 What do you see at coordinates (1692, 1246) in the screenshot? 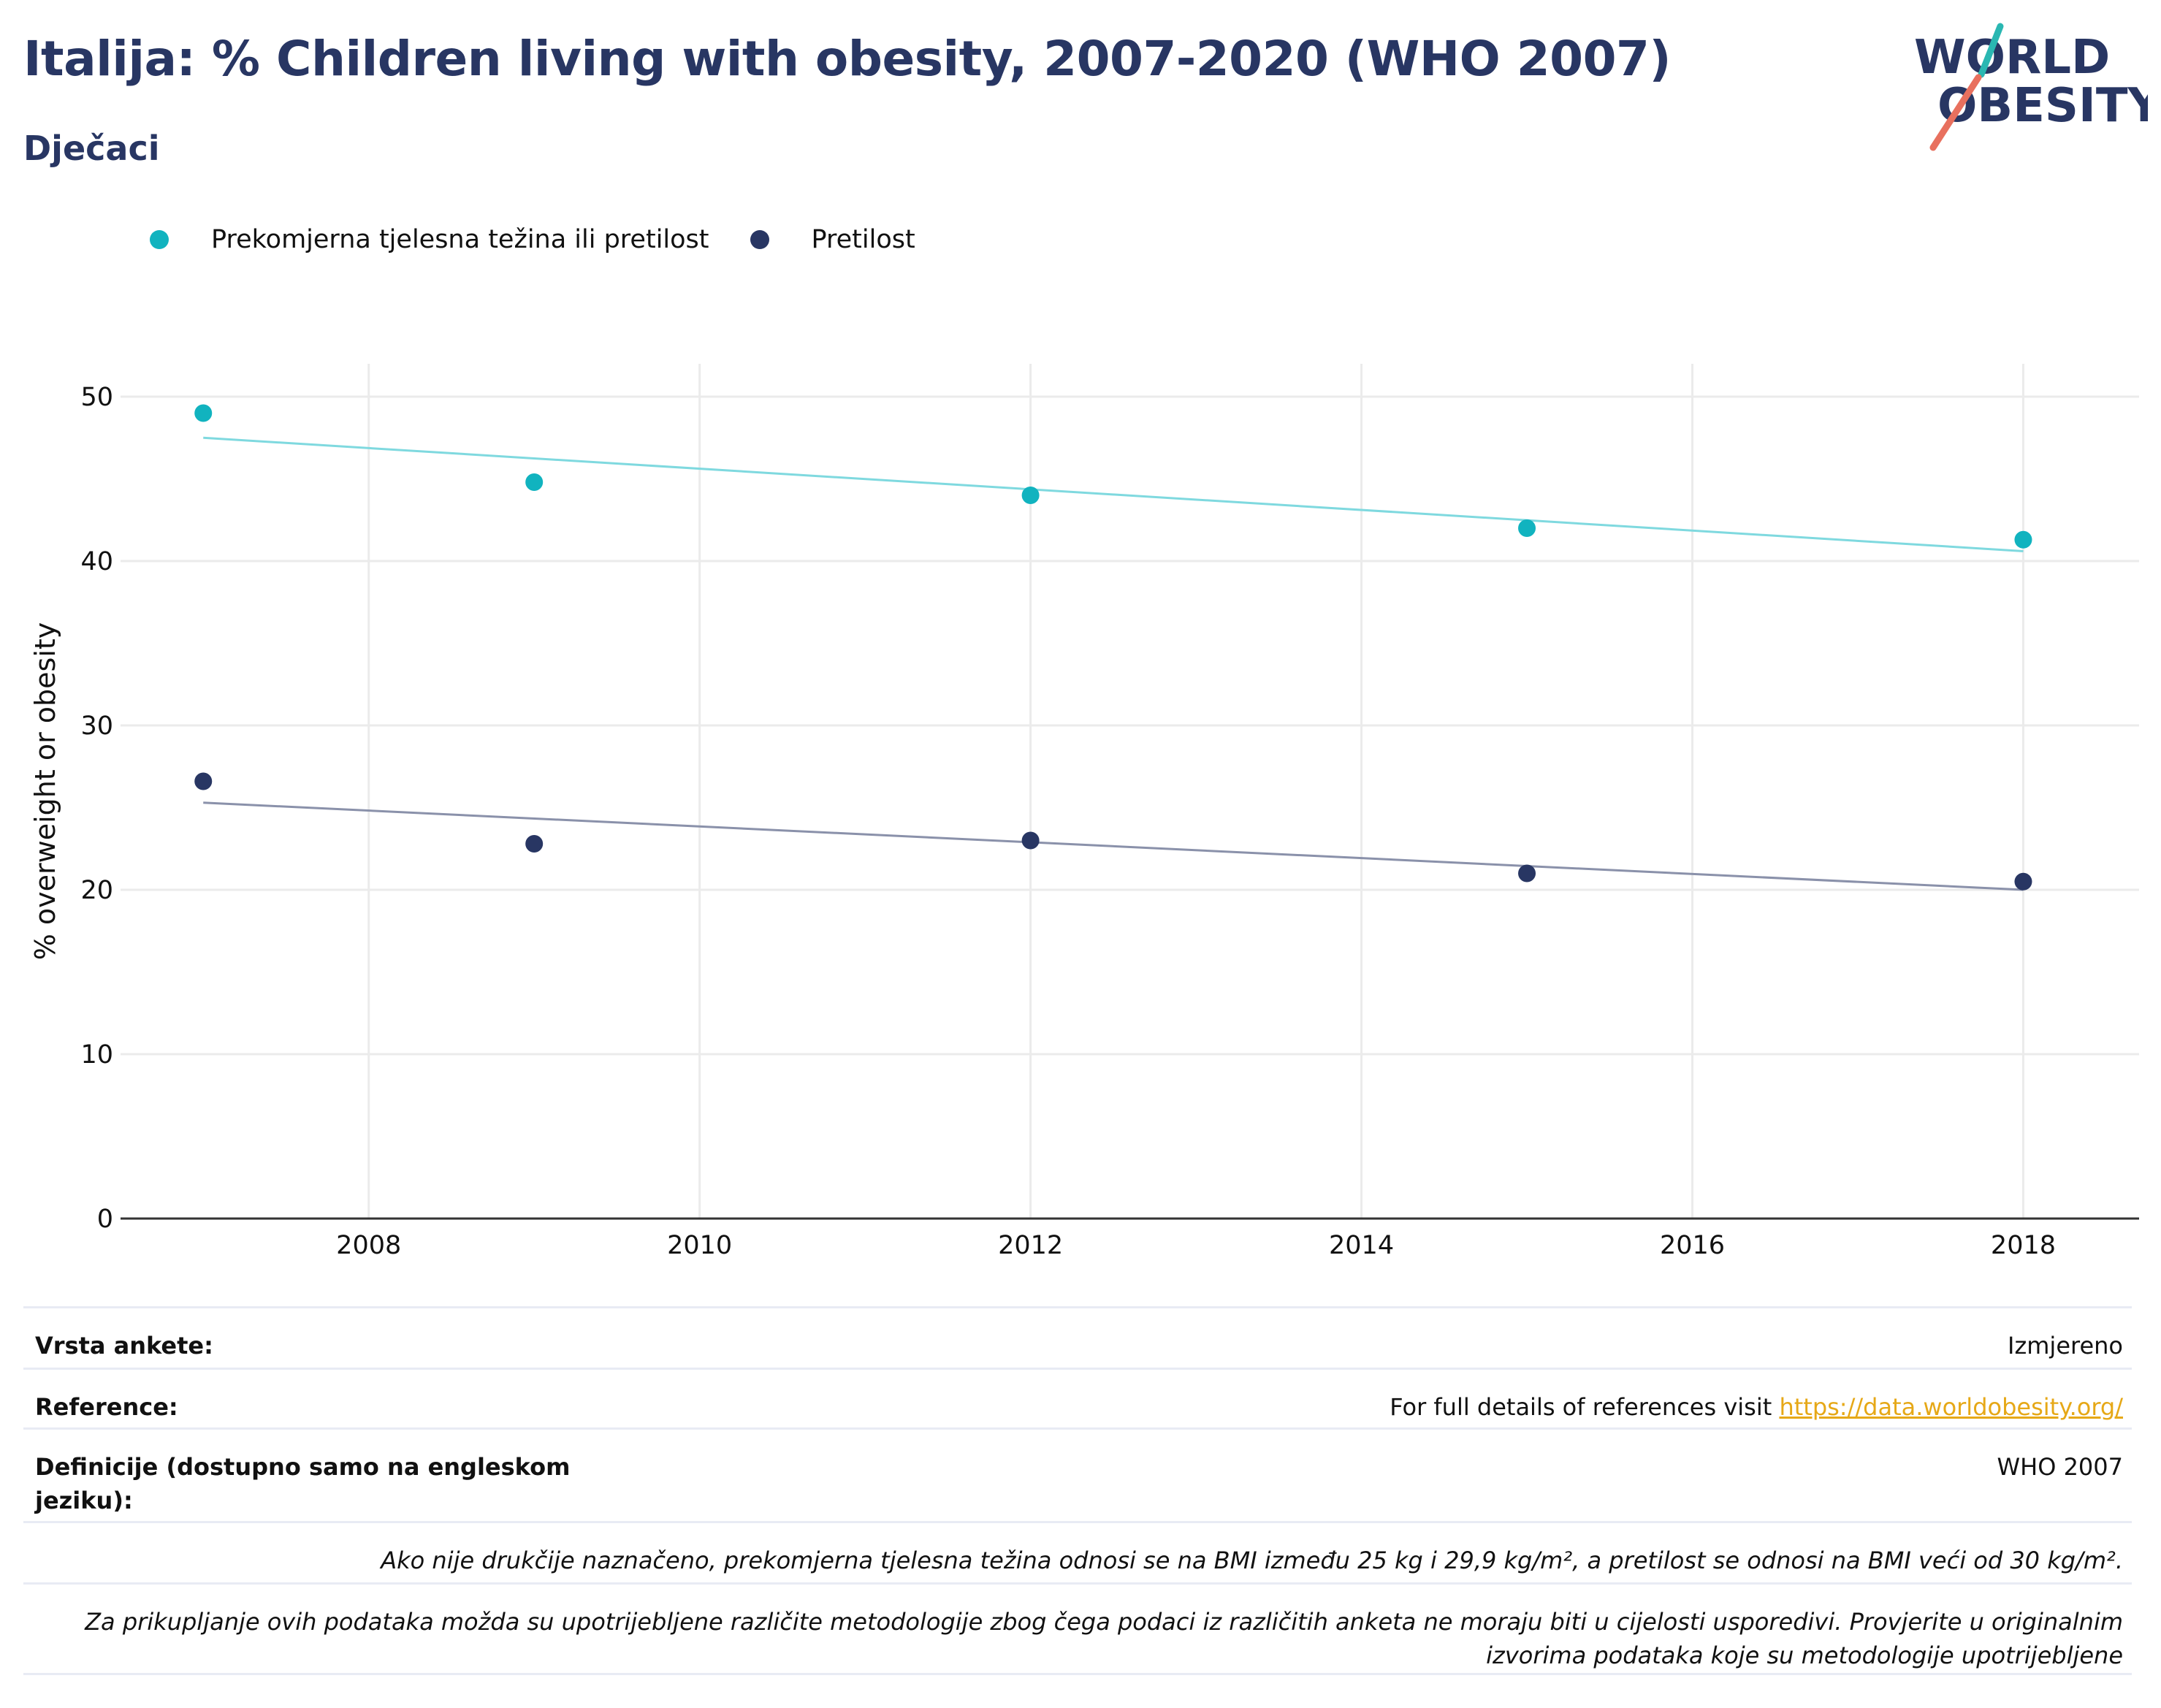
I see `x-tick-label: 2016` at bounding box center [1692, 1246].